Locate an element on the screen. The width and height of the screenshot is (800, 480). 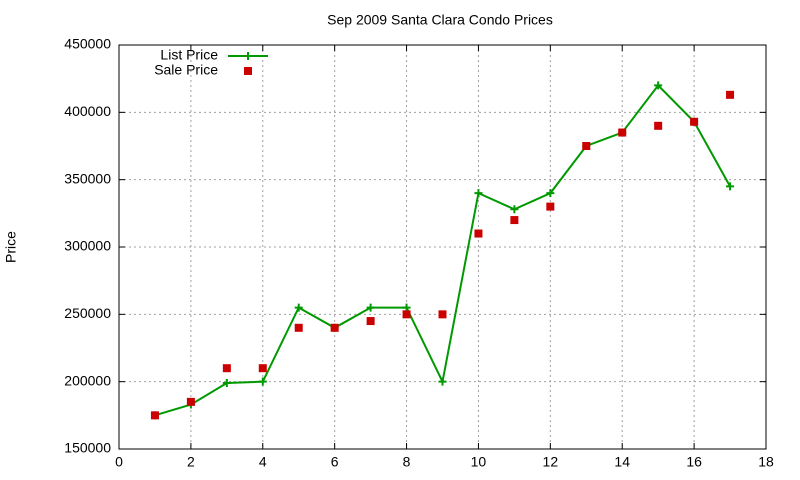
y-tick-label: 200000 is located at coordinates (87, 380).